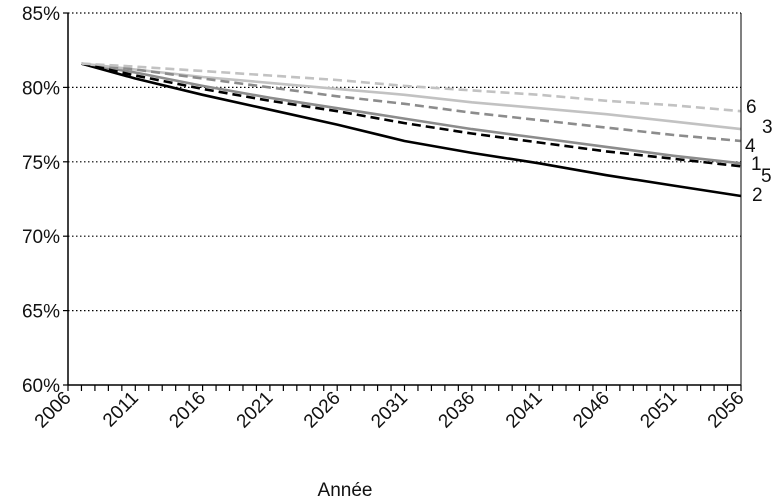 Image resolution: width=781 pixels, height=500 pixels. Describe the element at coordinates (41, 14) in the screenshot. I see `y-tick-label: 85%` at that location.